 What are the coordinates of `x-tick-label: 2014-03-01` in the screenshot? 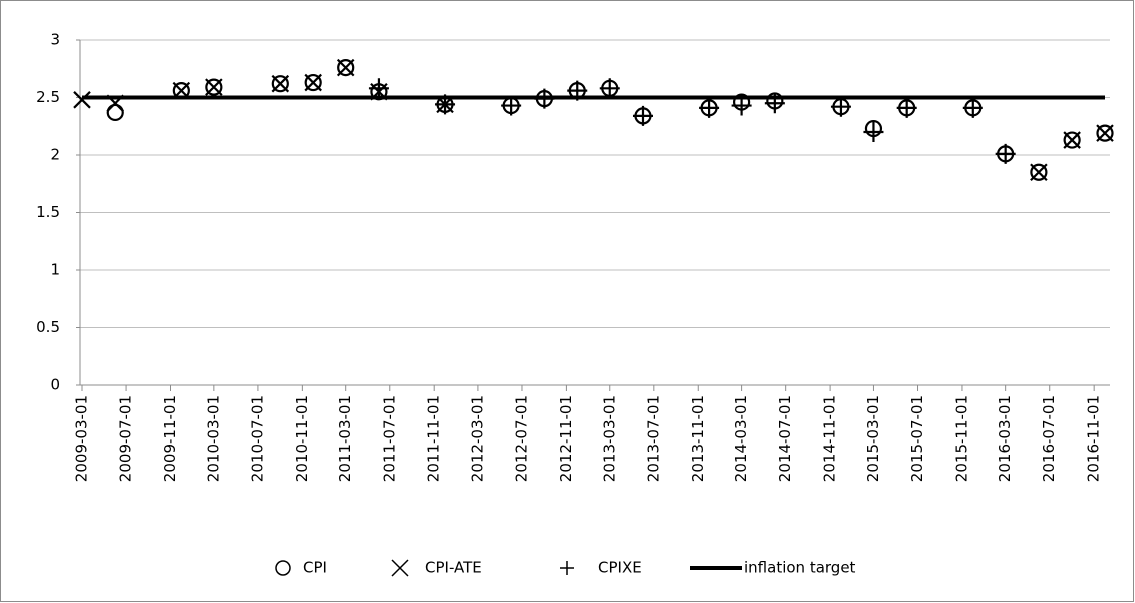 It's located at (741, 438).